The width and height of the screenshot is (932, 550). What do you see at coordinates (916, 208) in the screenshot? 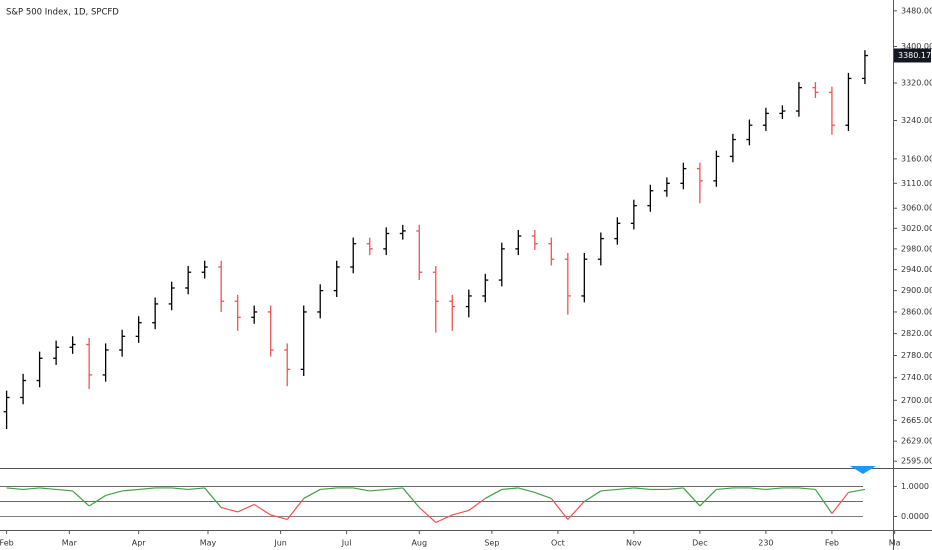
I see `y-tick-label: 3060.00` at bounding box center [916, 208].